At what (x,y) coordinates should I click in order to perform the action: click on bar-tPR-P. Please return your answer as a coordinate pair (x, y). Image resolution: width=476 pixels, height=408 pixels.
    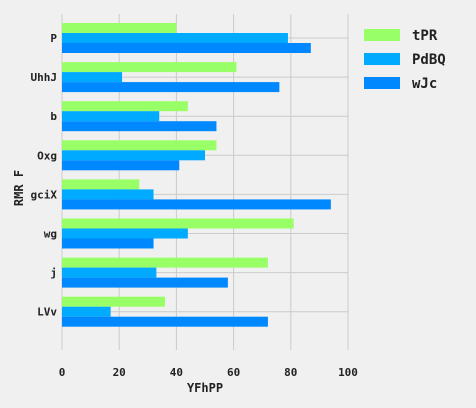
    Looking at the image, I should click on (119, 28).